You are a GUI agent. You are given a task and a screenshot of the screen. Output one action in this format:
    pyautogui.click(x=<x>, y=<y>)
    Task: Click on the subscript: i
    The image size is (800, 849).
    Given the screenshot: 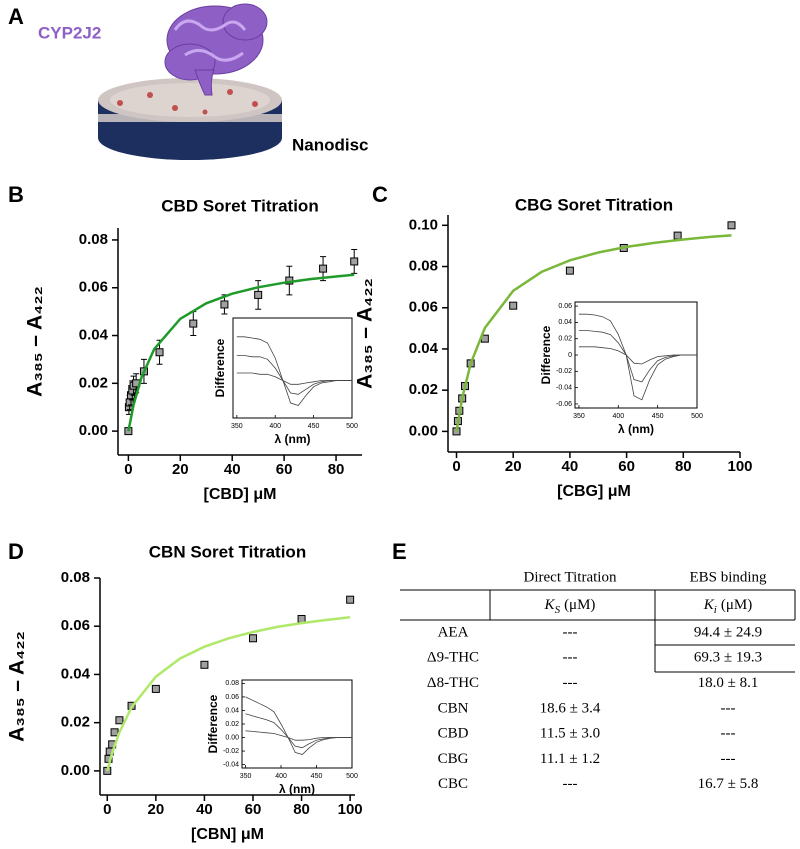 What is the action you would take?
    pyautogui.click(x=715, y=610)
    